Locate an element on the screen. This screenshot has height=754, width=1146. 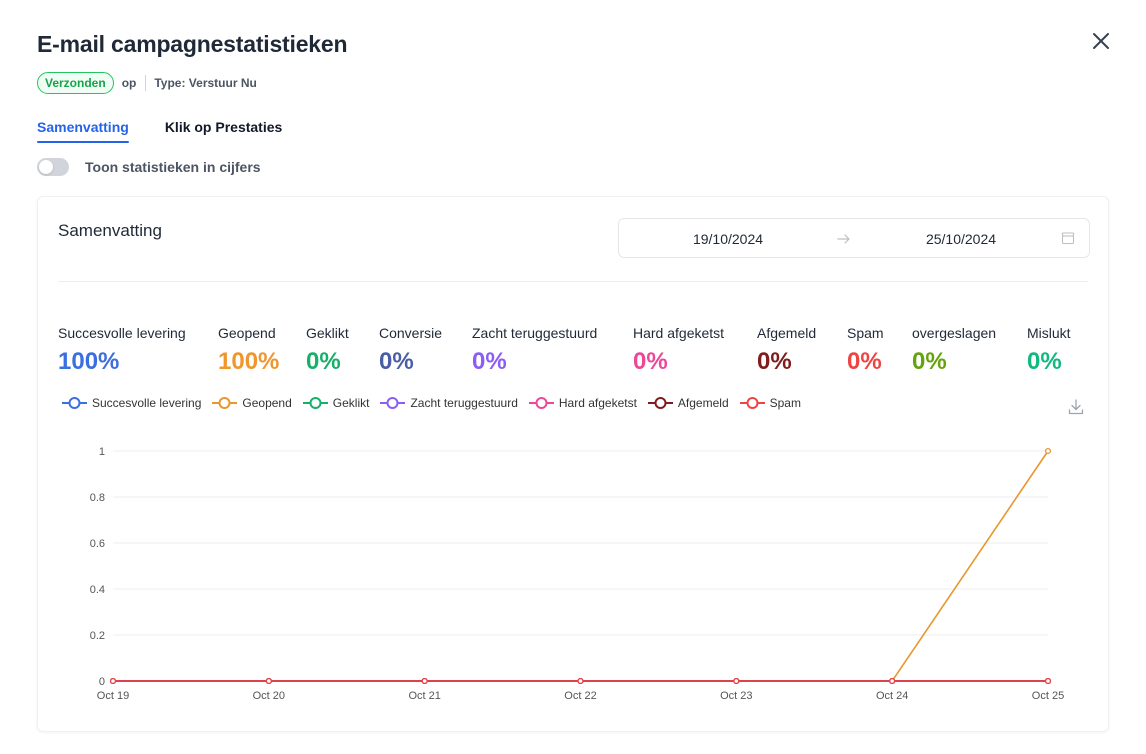
card-divider is located at coordinates (573, 281).